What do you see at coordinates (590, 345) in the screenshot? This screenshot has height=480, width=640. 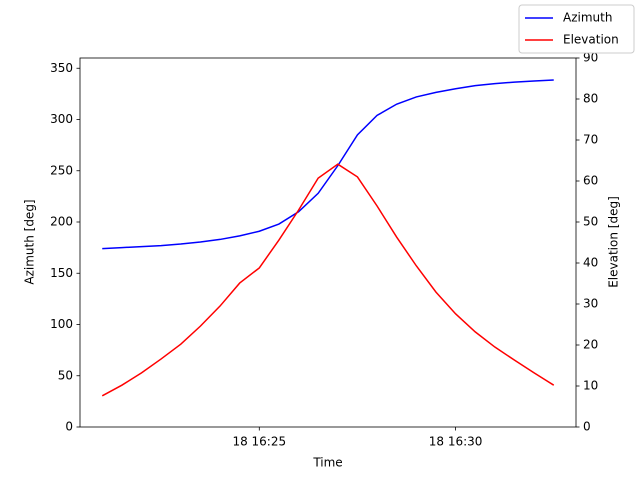 I see `y2-tick-label: 20` at bounding box center [590, 345].